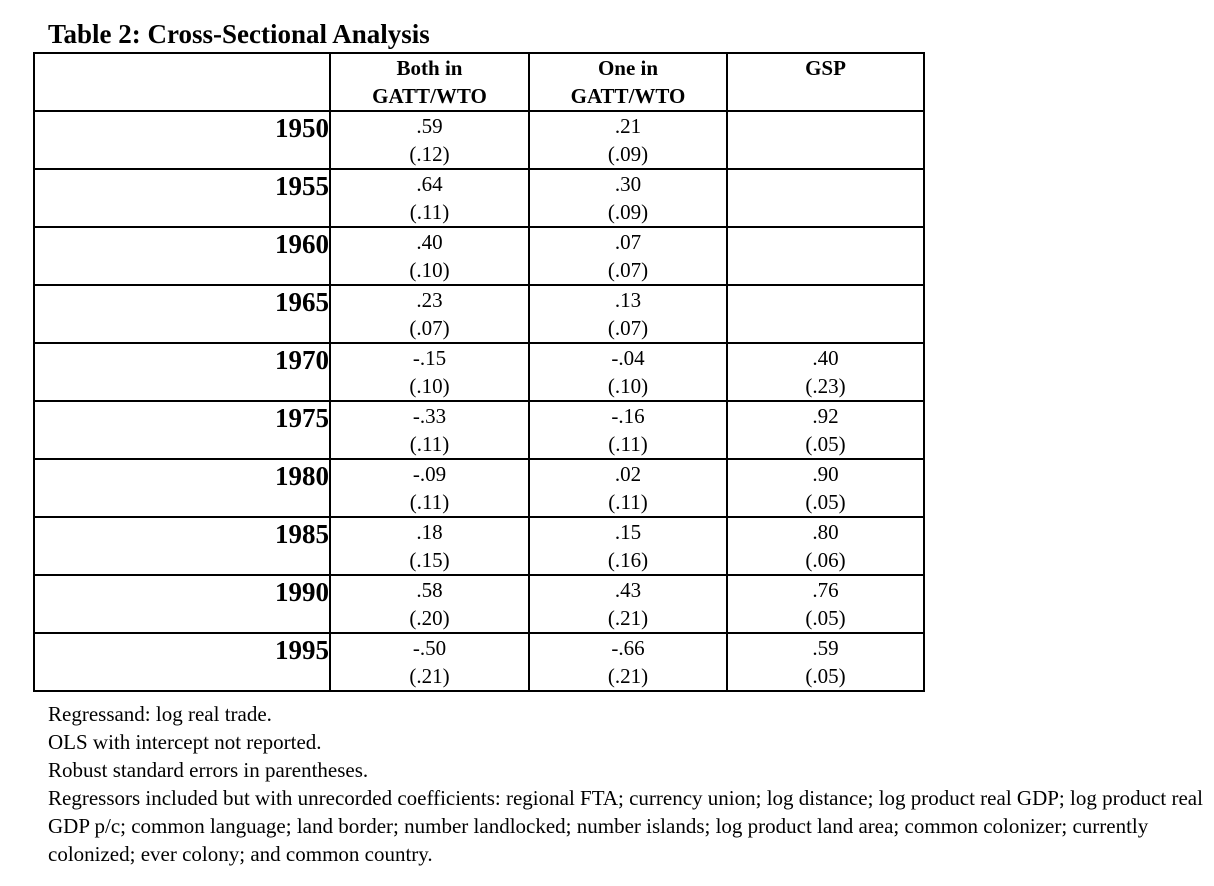 This screenshot has height=886, width=1214. What do you see at coordinates (628, 140) in the screenshot?
I see `one-in-cell: .21 (.09)` at bounding box center [628, 140].